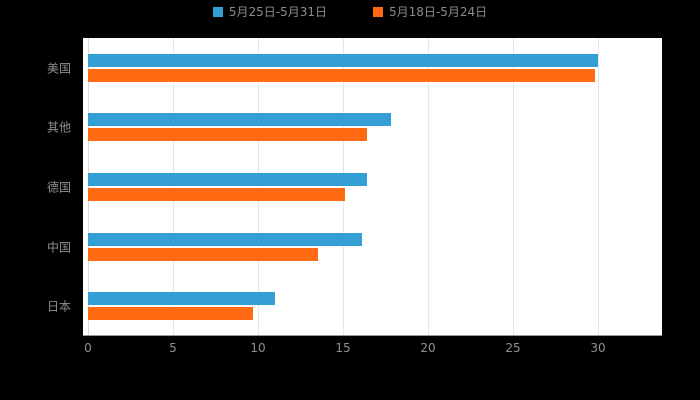 This screenshot has height=400, width=700. What do you see at coordinates (88, 348) in the screenshot?
I see `x-axis-tick-label-0: 0` at bounding box center [88, 348].